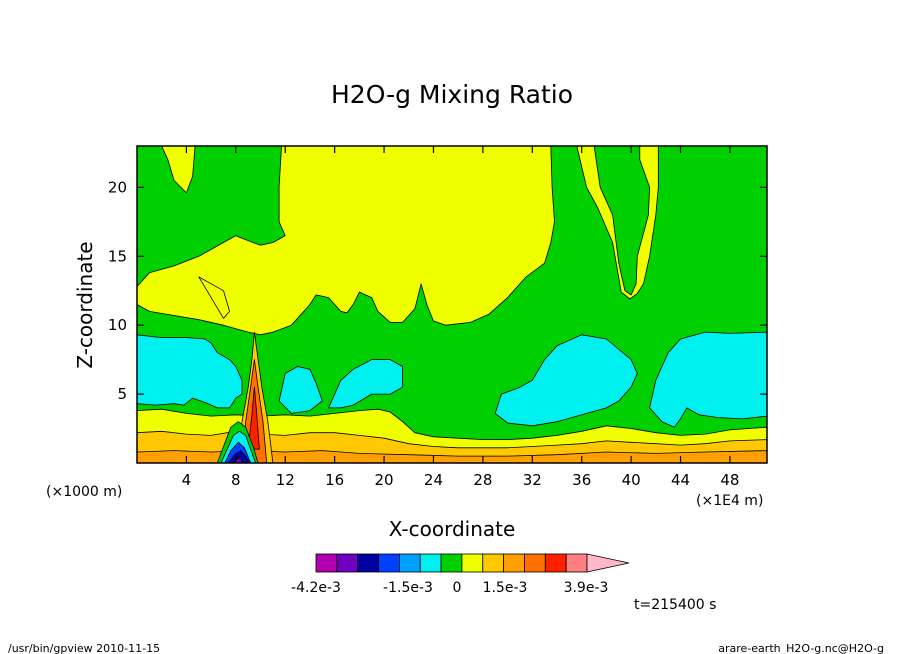  Describe the element at coordinates (505, 588) in the screenshot. I see `colorbar-label-pos: 1.5e-3` at that location.